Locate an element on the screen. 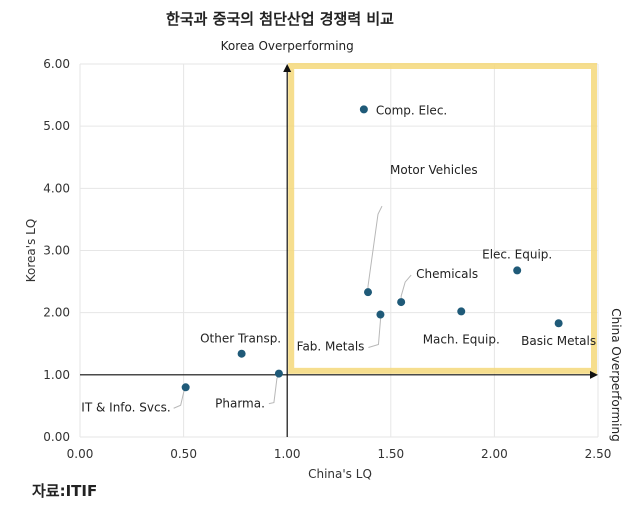 The width and height of the screenshot is (638, 511). point-label: Fab. Metals is located at coordinates (331, 347).